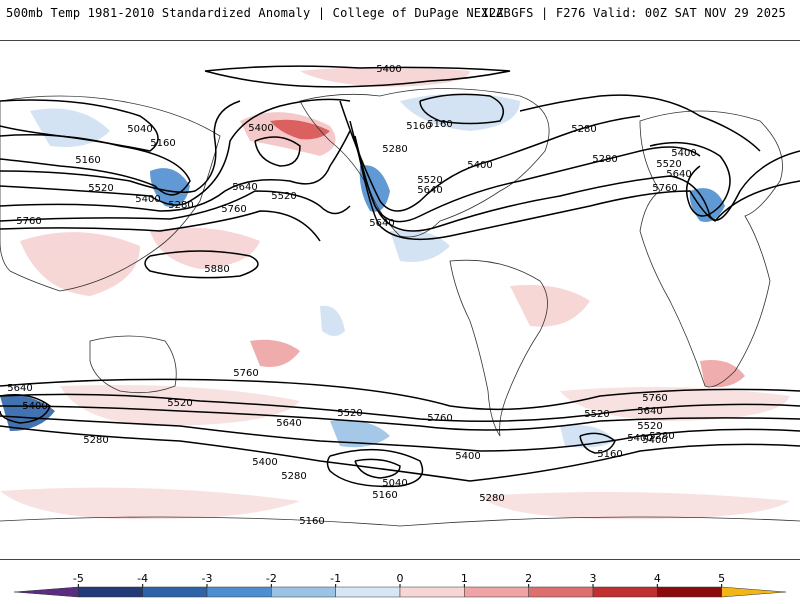 The height and width of the screenshot is (604, 800). I want to click on contour-low-south-pacific-inner, so click(377, 468).